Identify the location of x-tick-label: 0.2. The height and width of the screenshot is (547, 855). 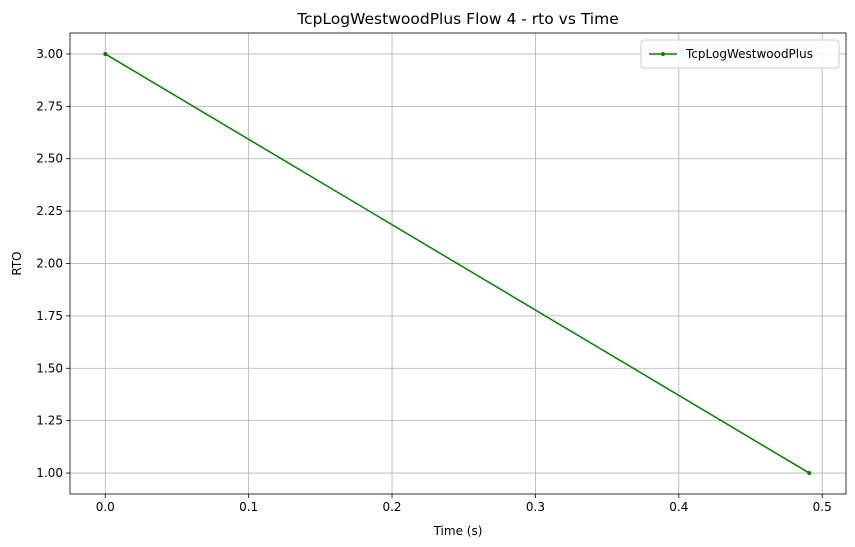
(391, 507).